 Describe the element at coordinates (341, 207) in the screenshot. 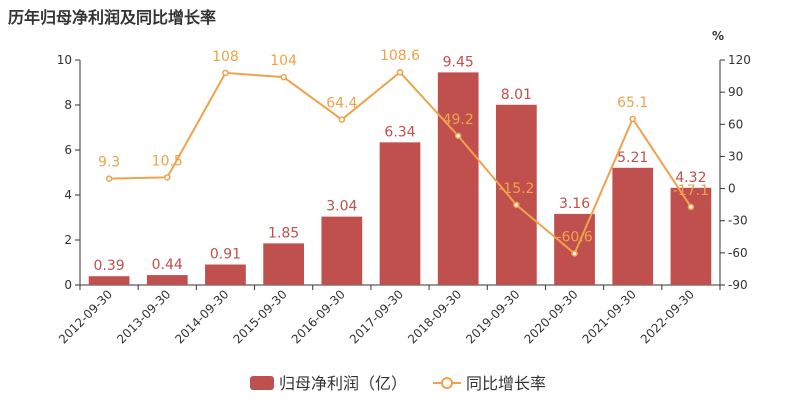

I see `bar-value-label: 3.04` at that location.